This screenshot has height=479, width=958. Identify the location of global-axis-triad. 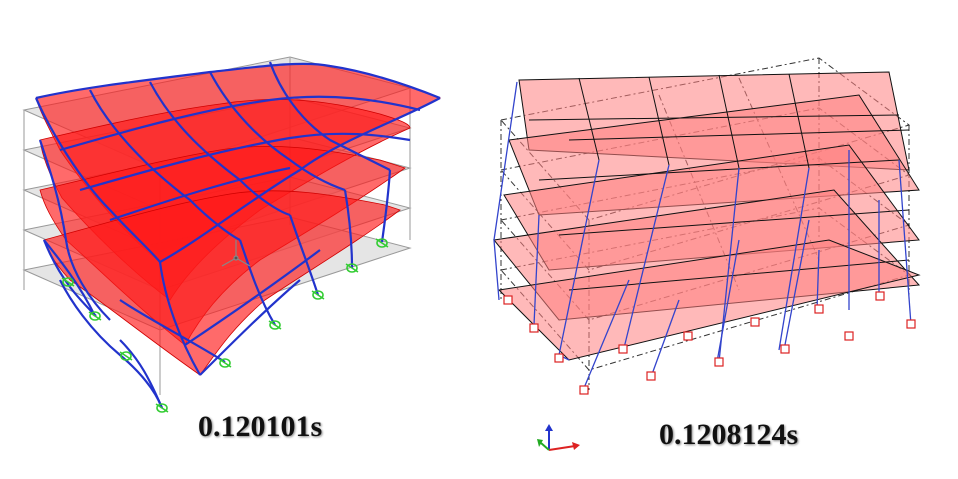
(558, 437).